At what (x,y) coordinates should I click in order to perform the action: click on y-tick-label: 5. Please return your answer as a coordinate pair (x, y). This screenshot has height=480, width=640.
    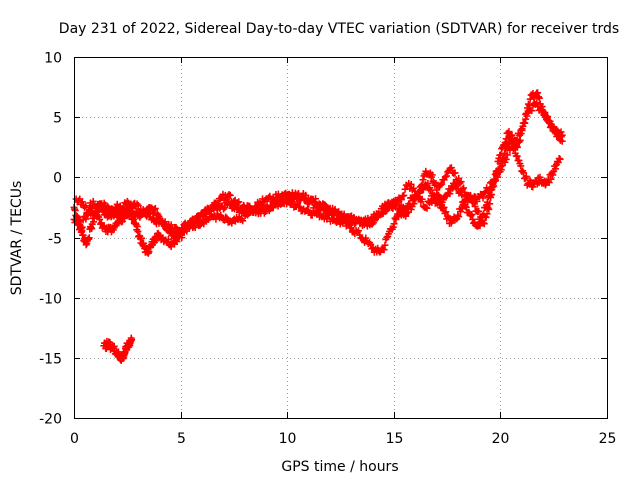
    Looking at the image, I should click on (57, 119).